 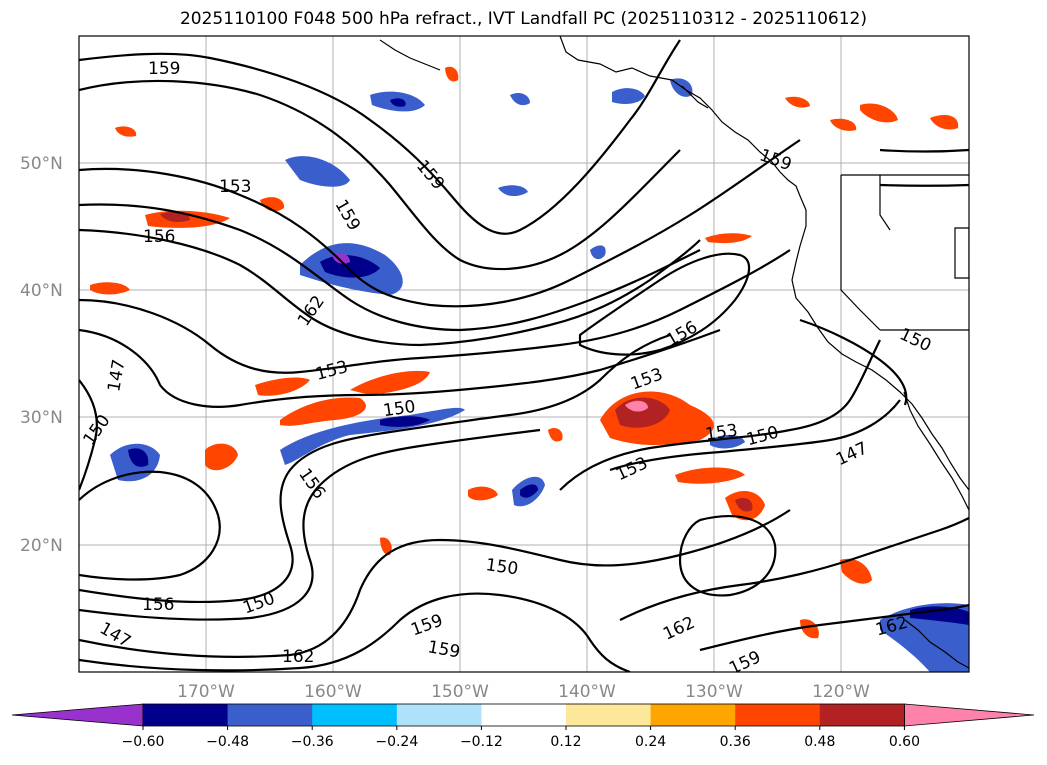 What do you see at coordinates (298, 657) in the screenshot?
I see `contour-label: 162` at bounding box center [298, 657].